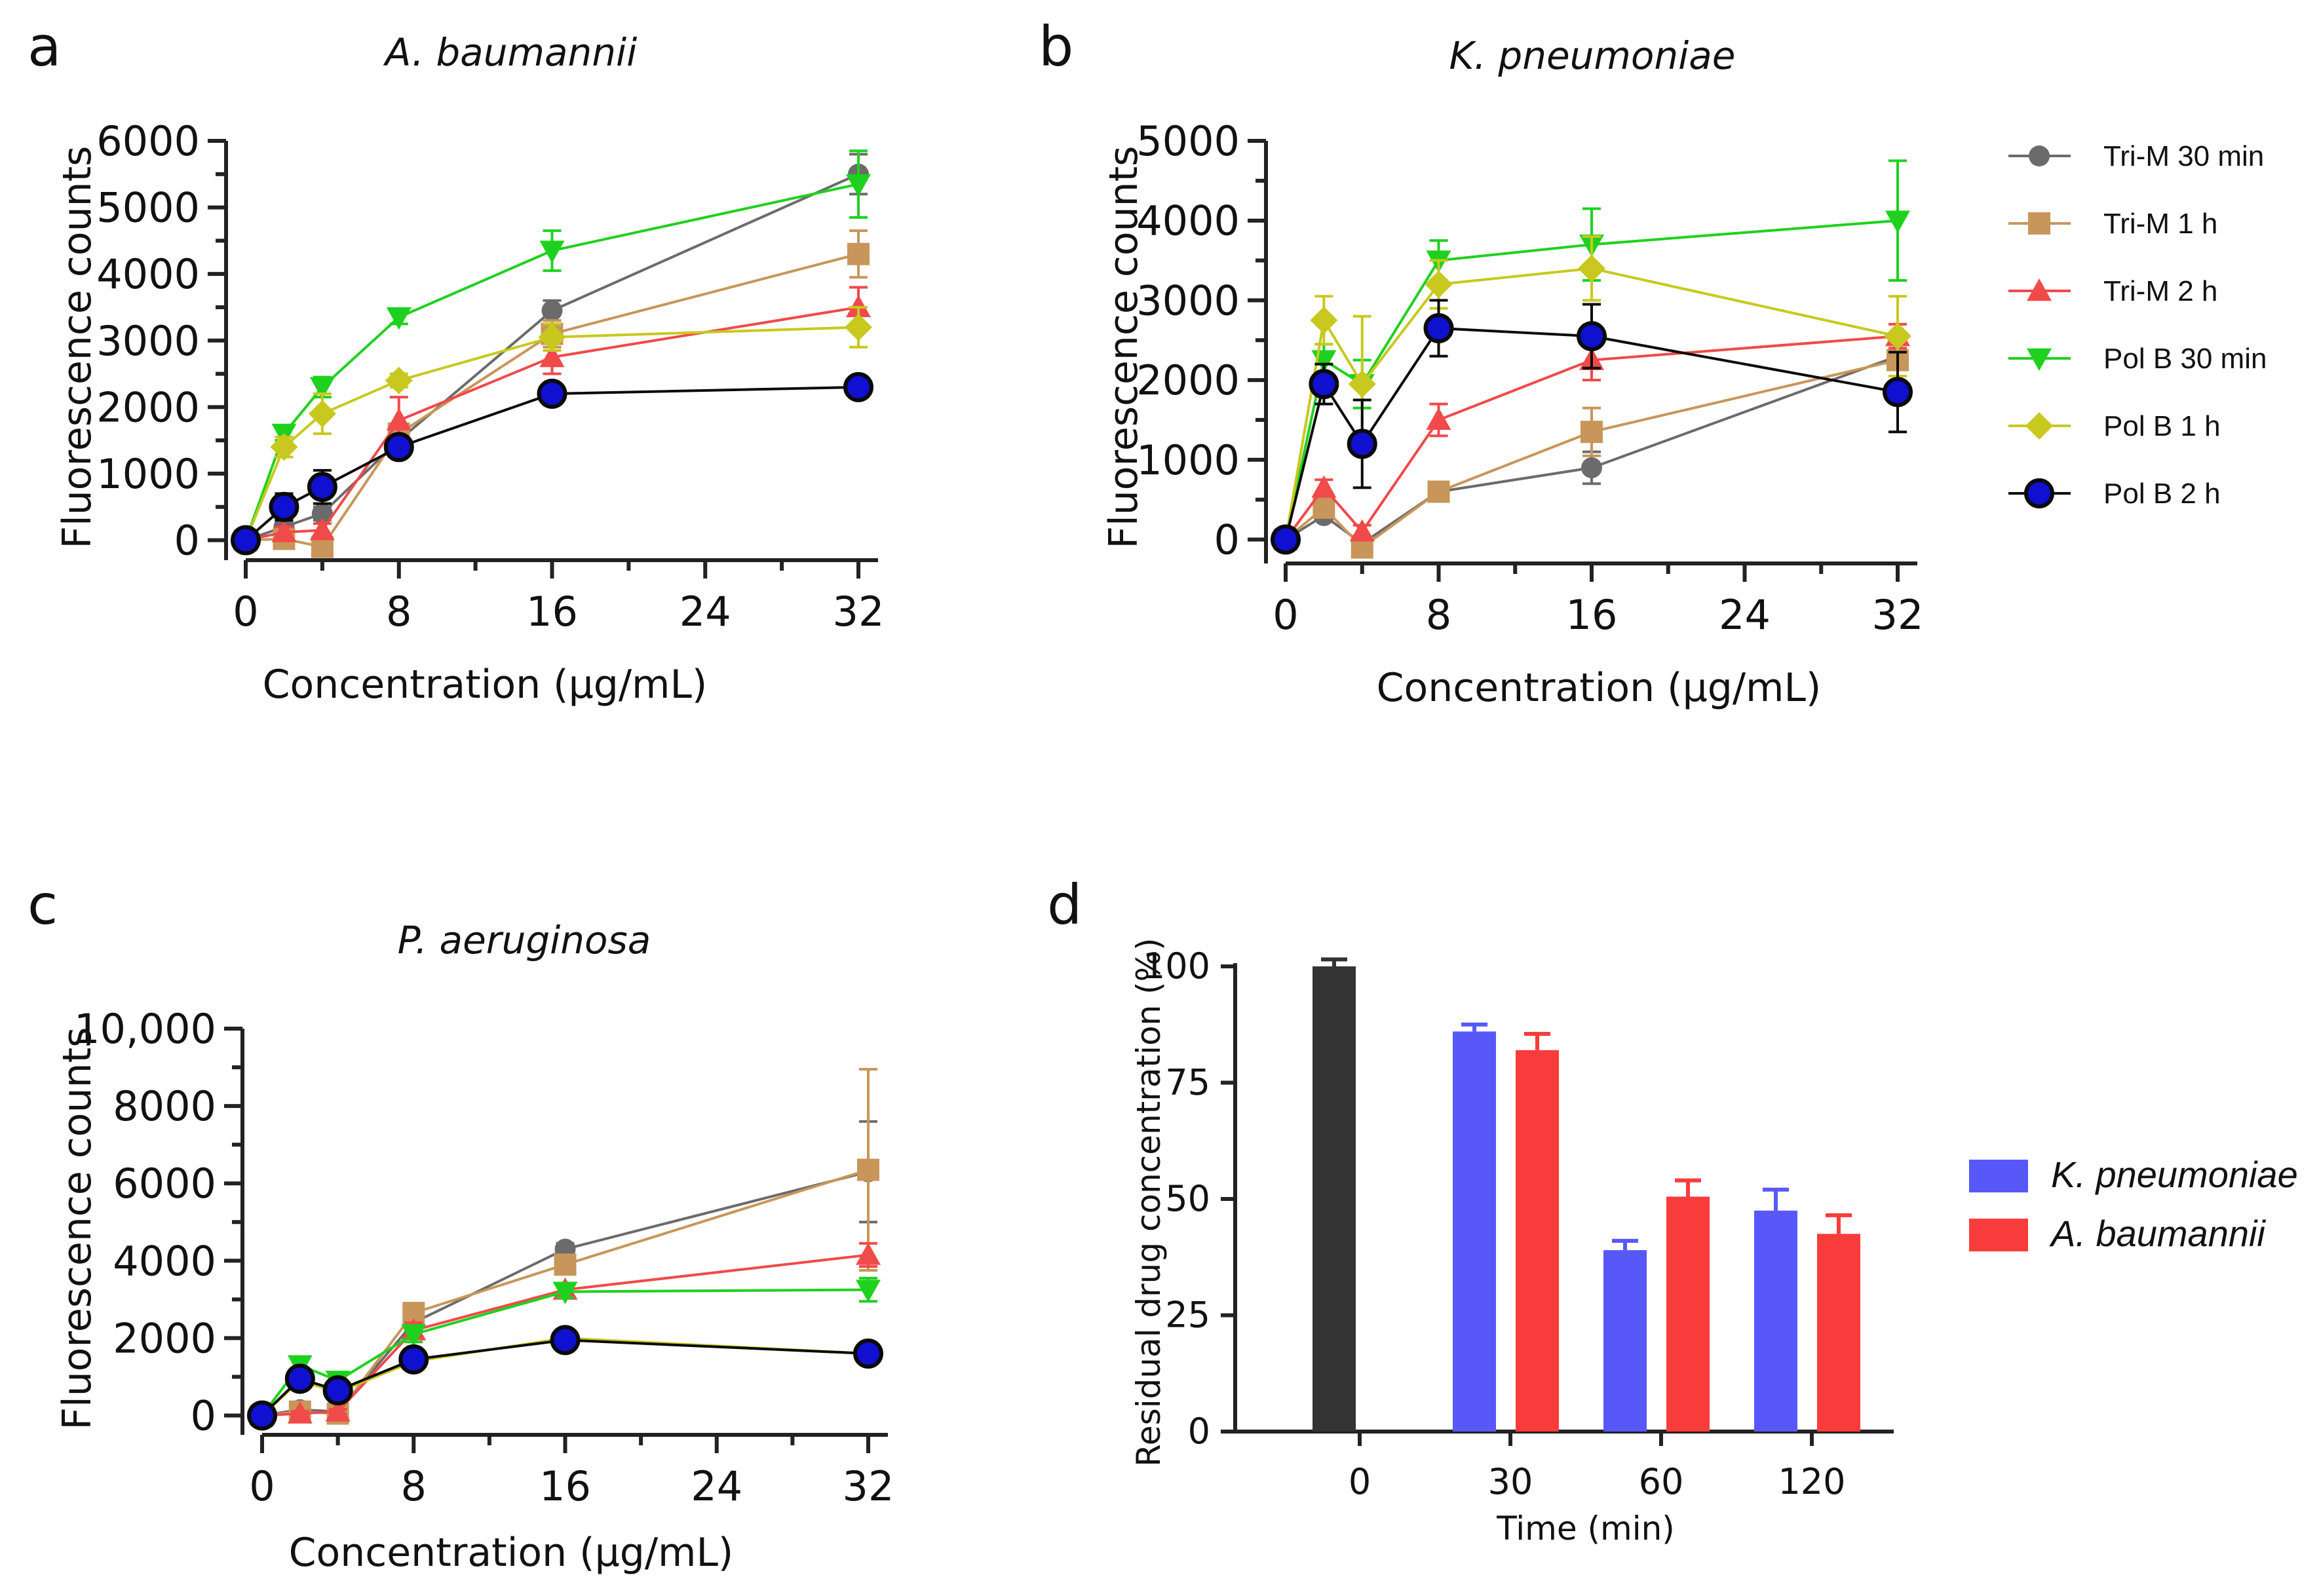 The width and height of the screenshot is (2319, 1596). Describe the element at coordinates (1064, 905) in the screenshot. I see `panel-letter-d: d` at that location.